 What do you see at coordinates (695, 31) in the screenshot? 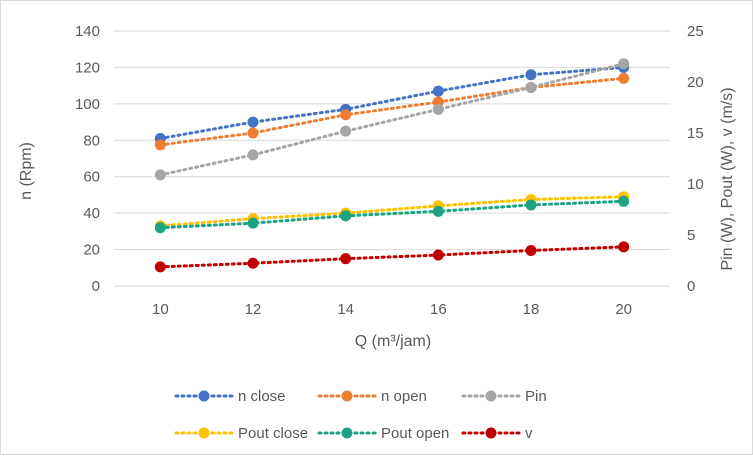
I see `right-tick-label: 25` at bounding box center [695, 31].